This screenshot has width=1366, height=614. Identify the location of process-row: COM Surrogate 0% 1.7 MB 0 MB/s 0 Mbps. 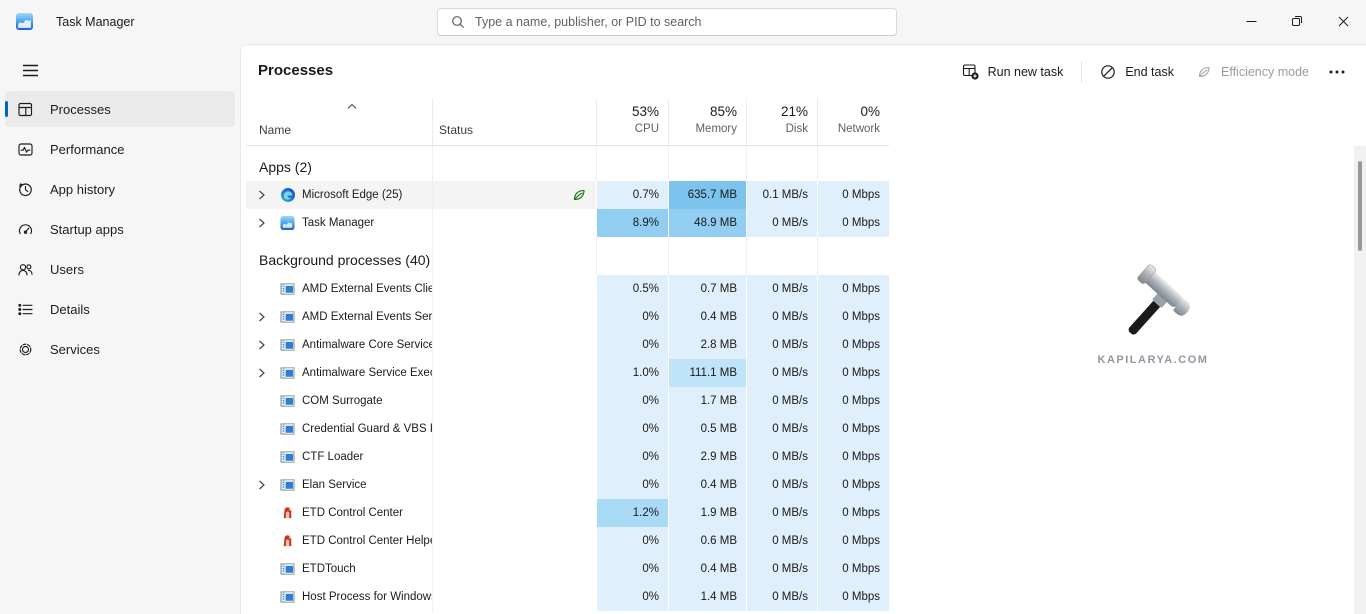
(567, 401).